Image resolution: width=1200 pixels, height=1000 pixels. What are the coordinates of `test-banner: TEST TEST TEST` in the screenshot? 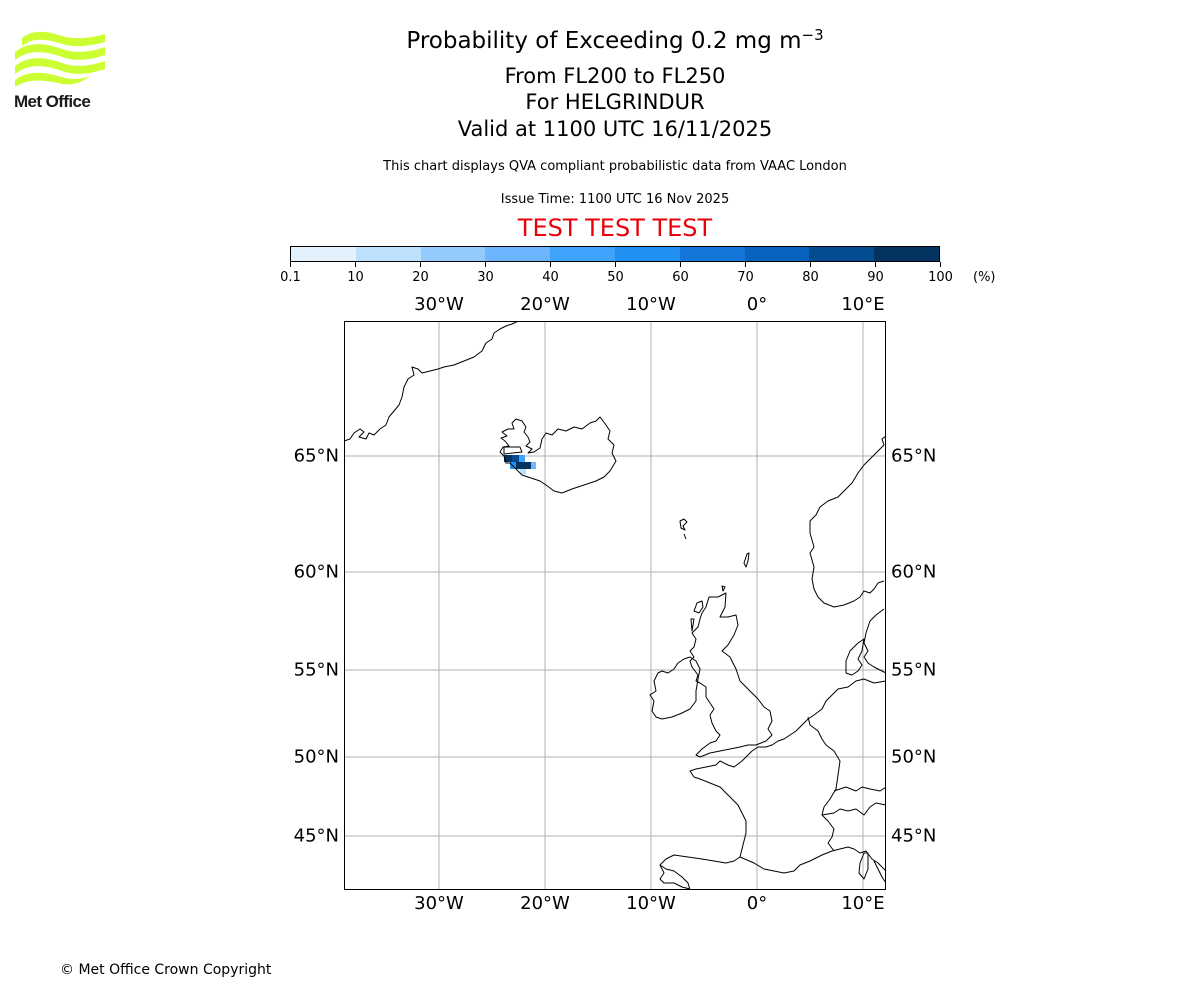 It's located at (615, 228).